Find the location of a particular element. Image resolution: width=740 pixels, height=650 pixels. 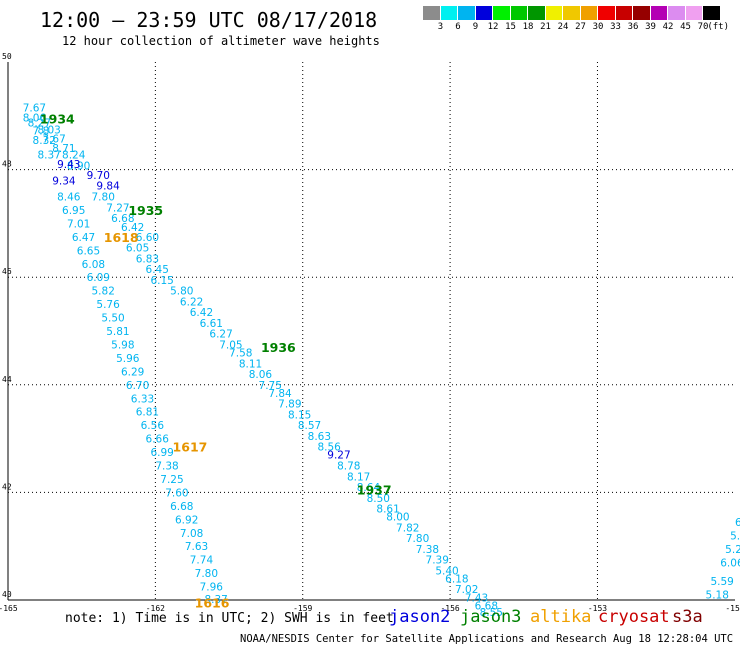

wave-height-value: 8.11 is located at coordinates (250, 364).